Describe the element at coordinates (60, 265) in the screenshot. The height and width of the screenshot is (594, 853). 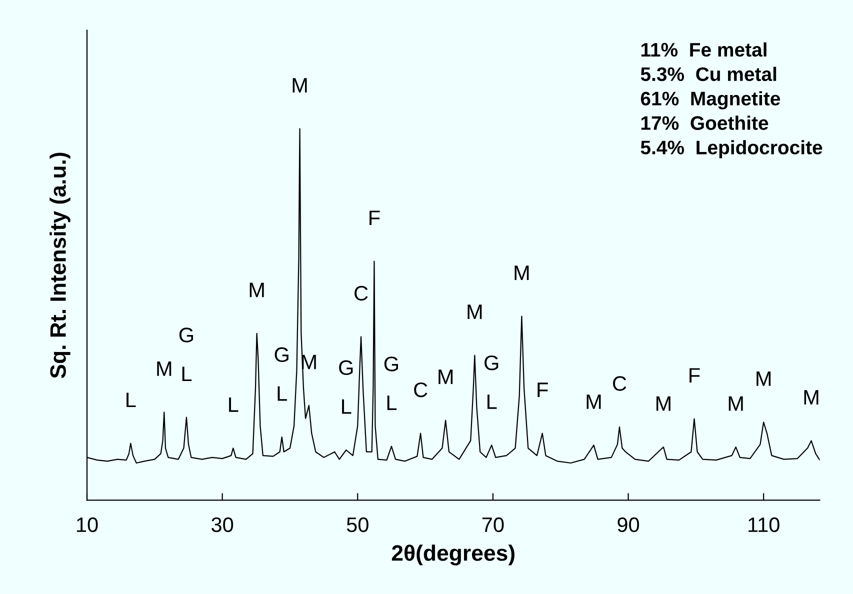
I see `y-axis-title: Sq. Rt. Intensity (a.u.)` at that location.